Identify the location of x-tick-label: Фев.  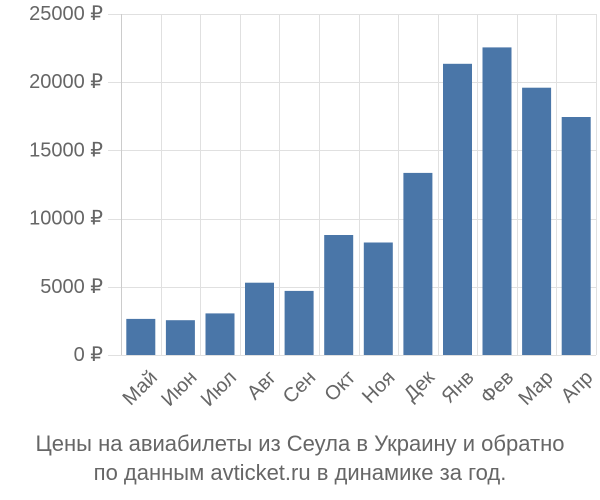
(498, 388).